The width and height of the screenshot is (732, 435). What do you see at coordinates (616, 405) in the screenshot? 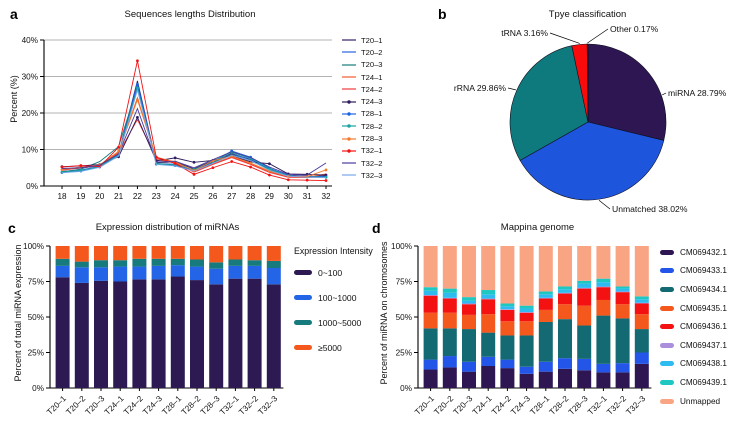
I see `x-category-label: T32–2` at bounding box center [616, 405].